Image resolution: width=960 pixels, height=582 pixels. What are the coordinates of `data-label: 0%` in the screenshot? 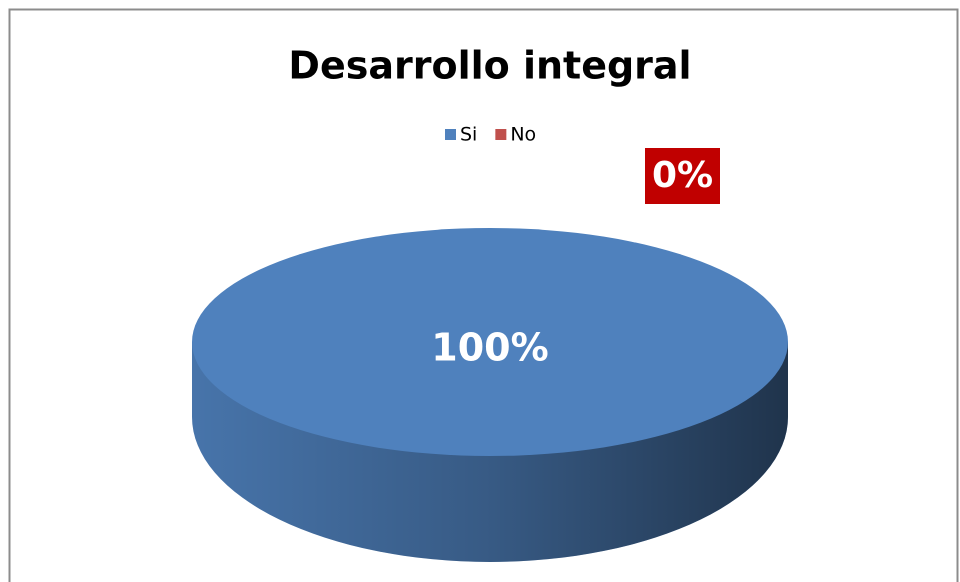 It's located at (682, 175).